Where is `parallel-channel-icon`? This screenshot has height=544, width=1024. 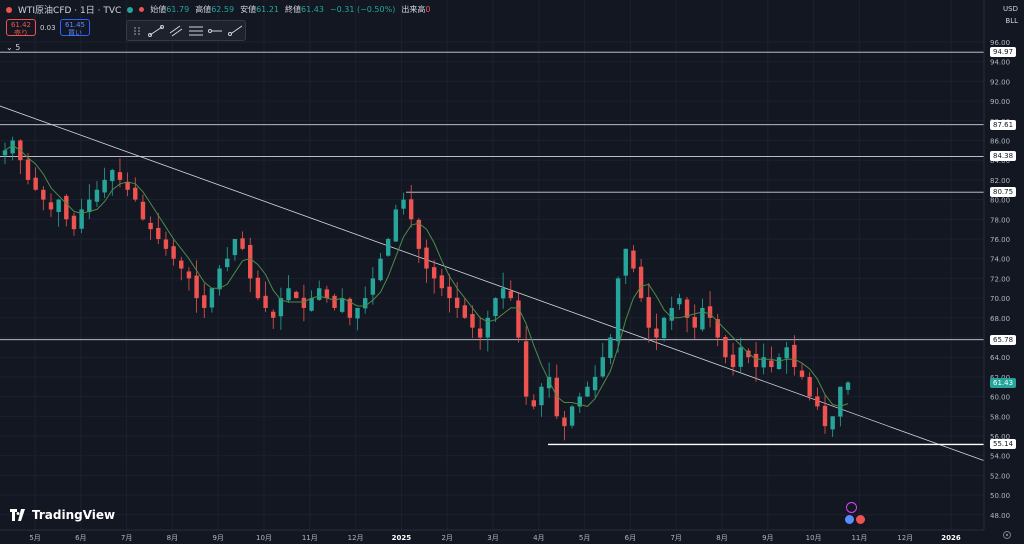
parallel-channel-icon is located at coordinates (176, 31).